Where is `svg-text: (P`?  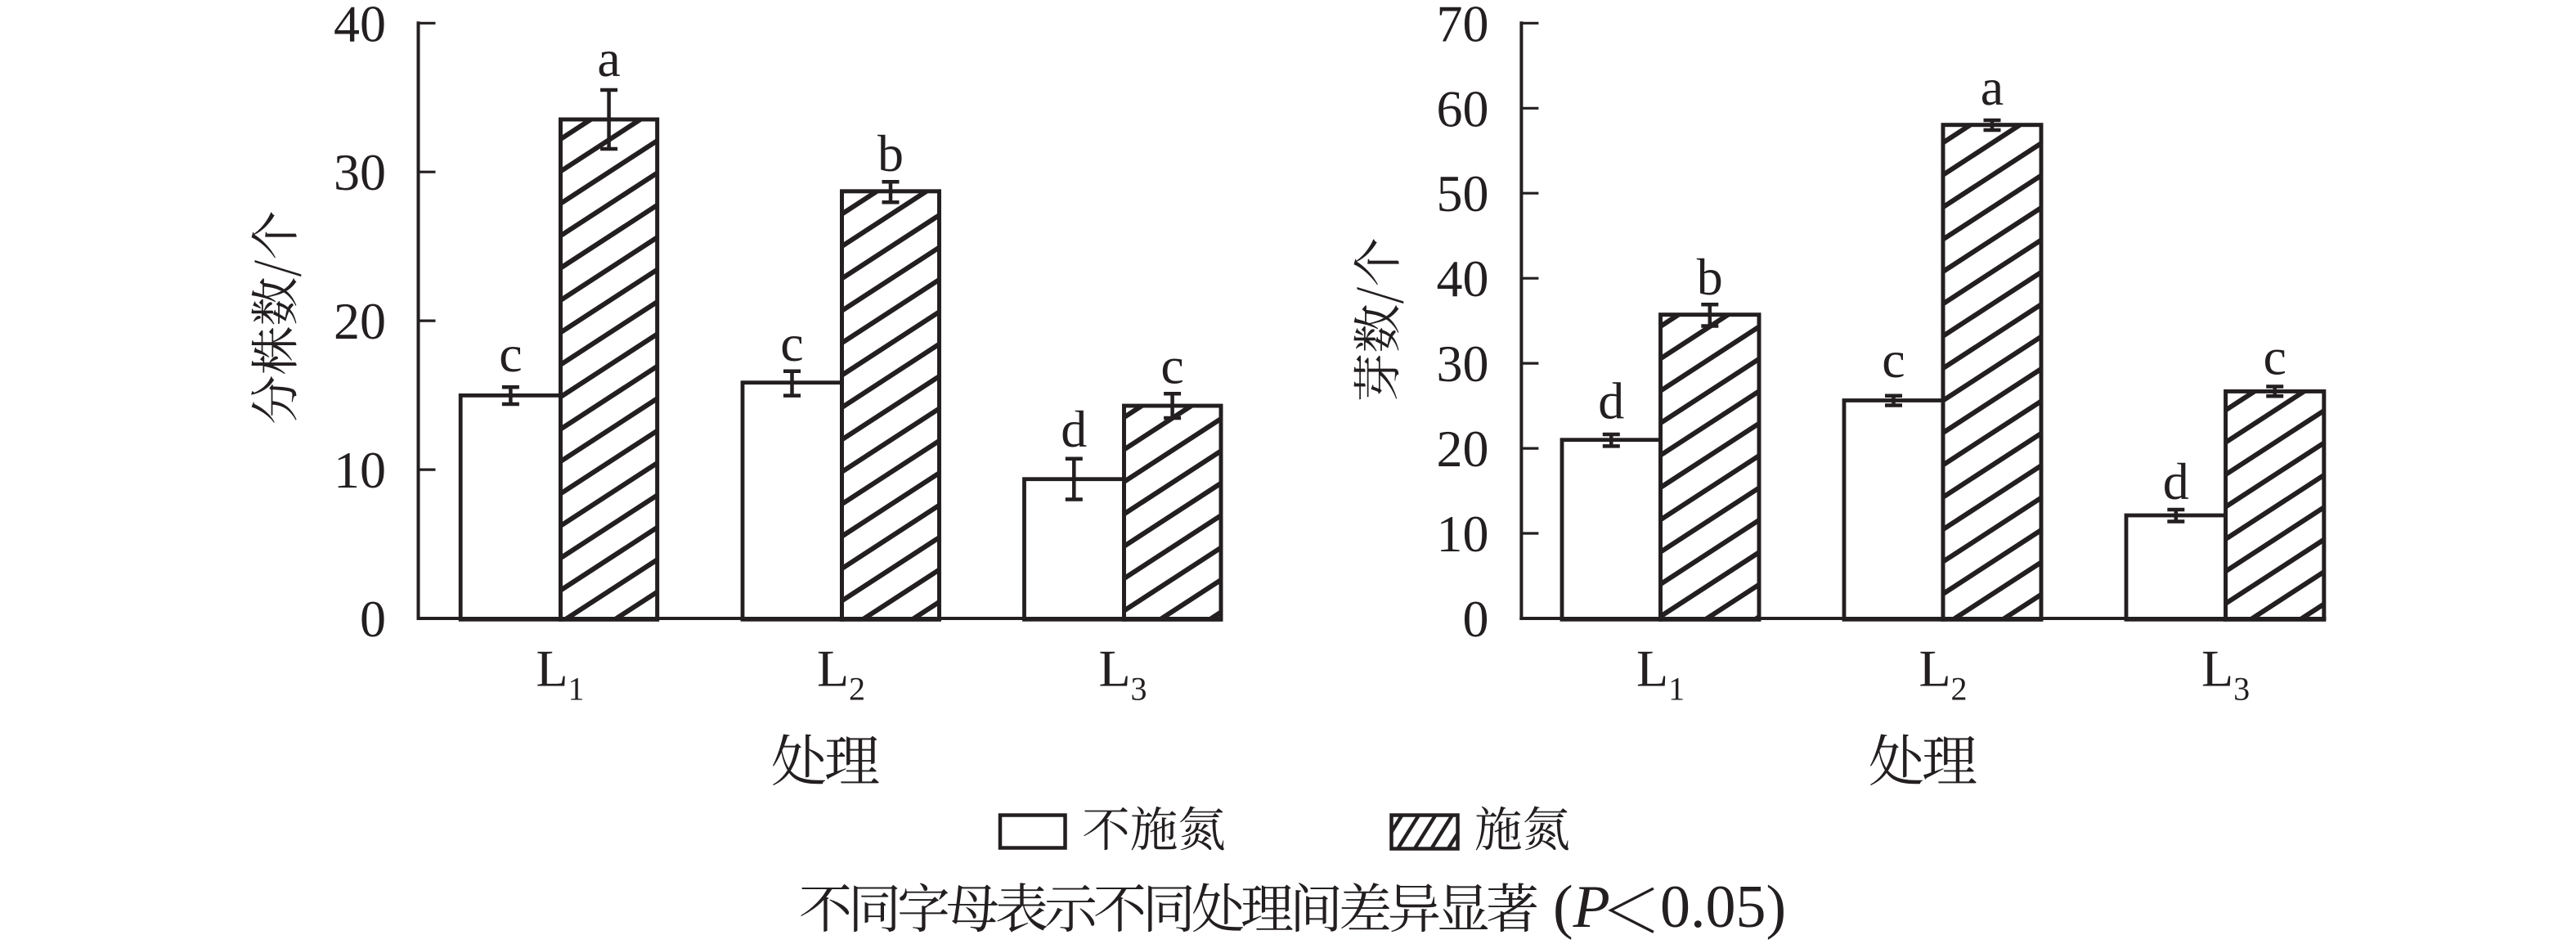
svg-text: (P is located at coordinates (1581, 907).